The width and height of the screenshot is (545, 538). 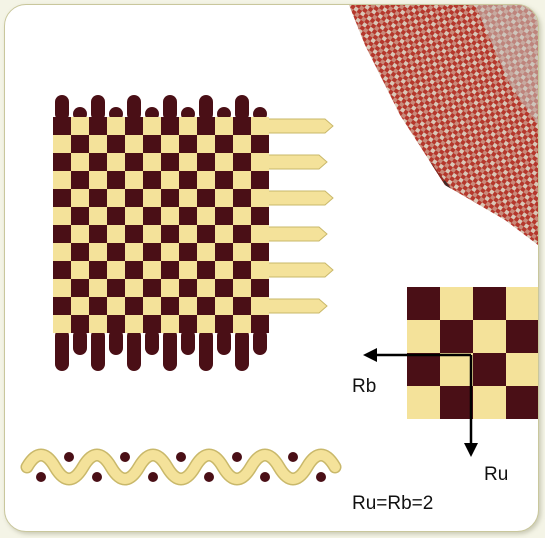 What do you see at coordinates (297, 162) in the screenshot?
I see `weft-thread-end` at bounding box center [297, 162].